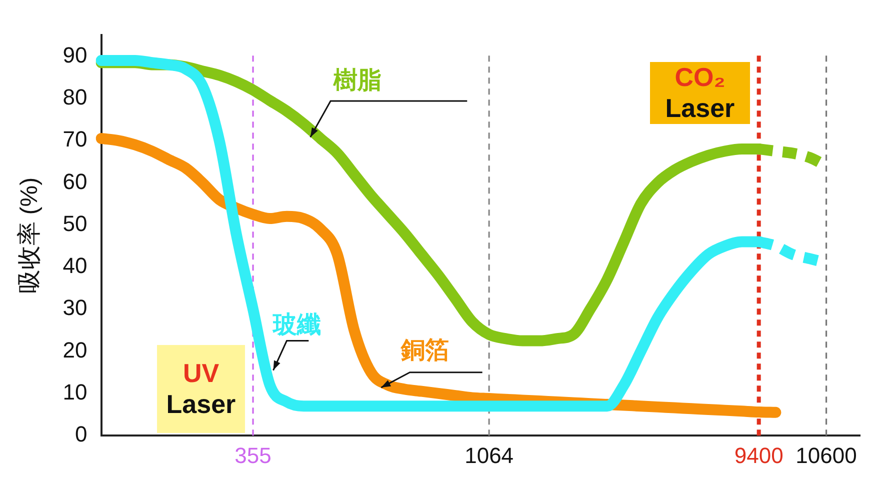 The image size is (888, 486). Describe the element at coordinates (75, 307) in the screenshot. I see `y-tick-label: 30` at that location.